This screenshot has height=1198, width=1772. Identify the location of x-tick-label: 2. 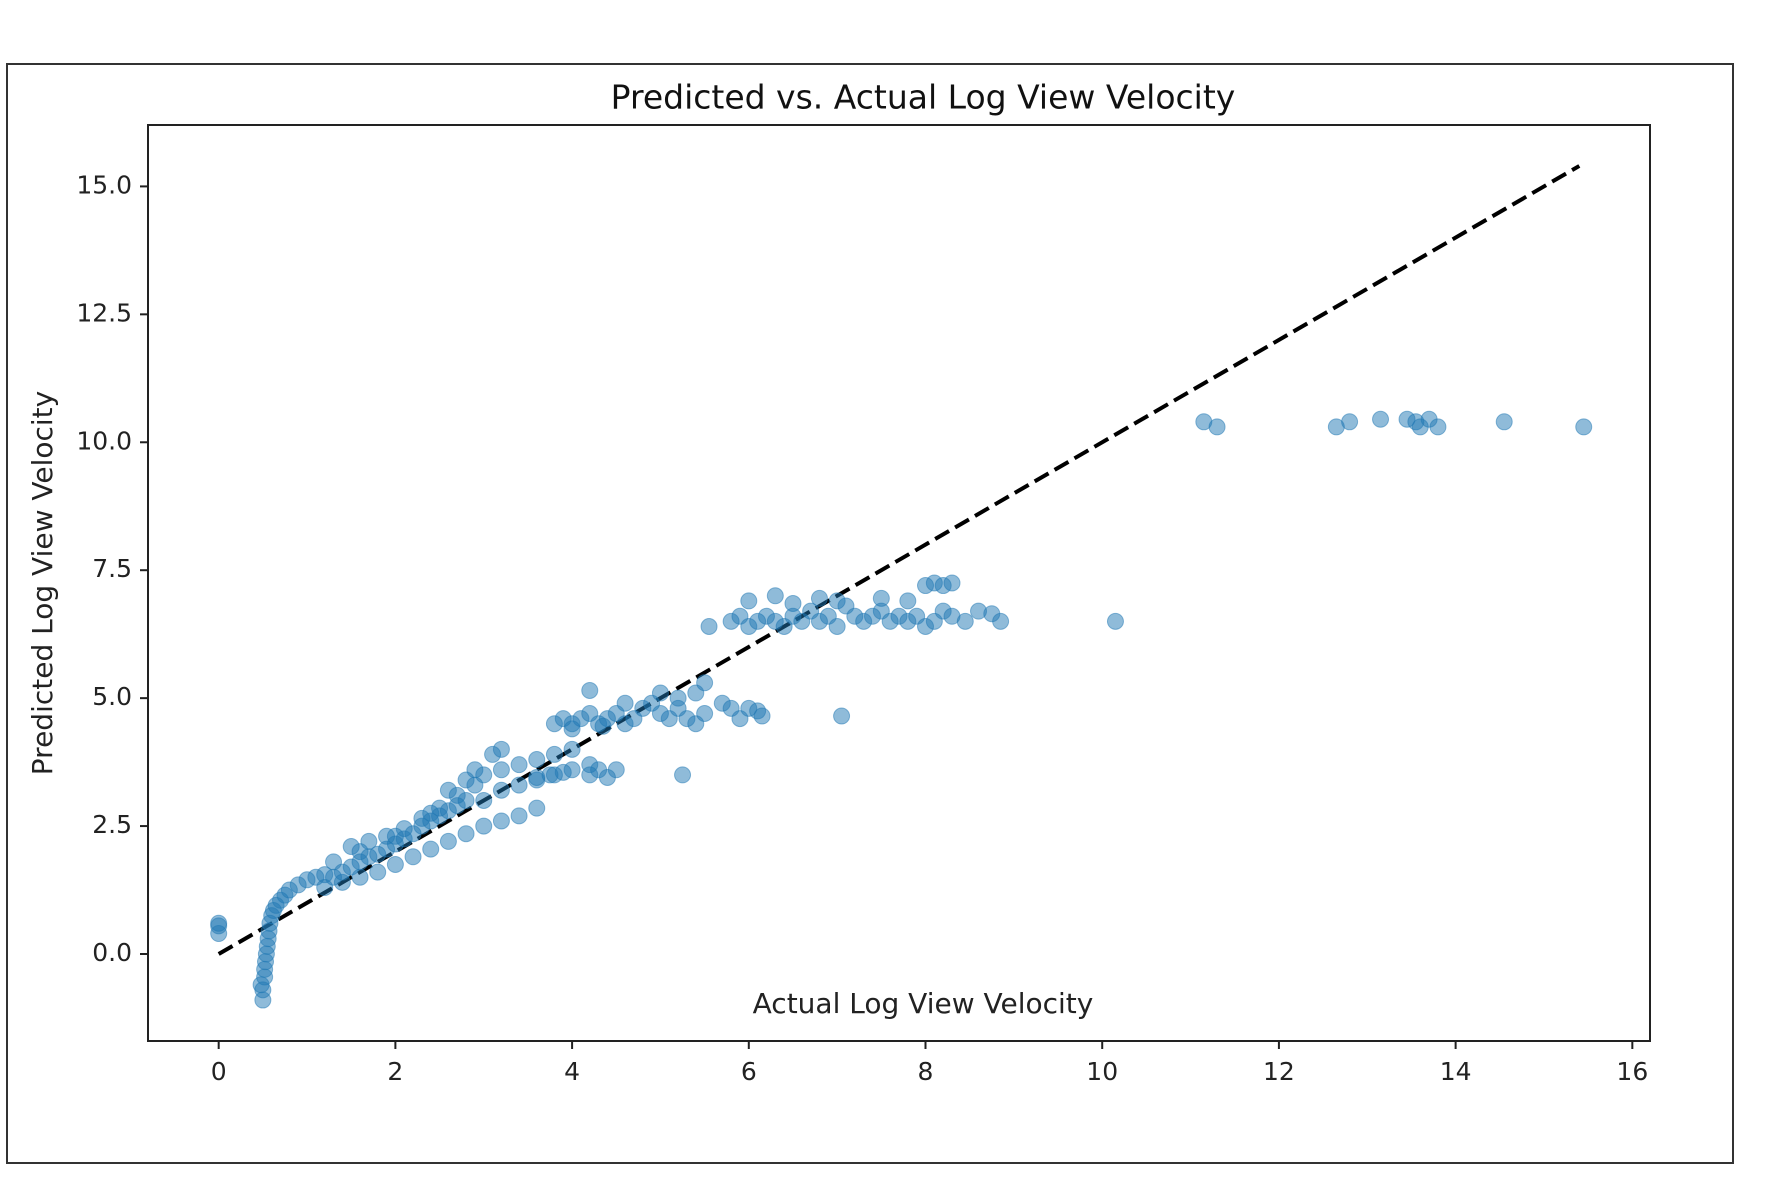
(395, 1071).